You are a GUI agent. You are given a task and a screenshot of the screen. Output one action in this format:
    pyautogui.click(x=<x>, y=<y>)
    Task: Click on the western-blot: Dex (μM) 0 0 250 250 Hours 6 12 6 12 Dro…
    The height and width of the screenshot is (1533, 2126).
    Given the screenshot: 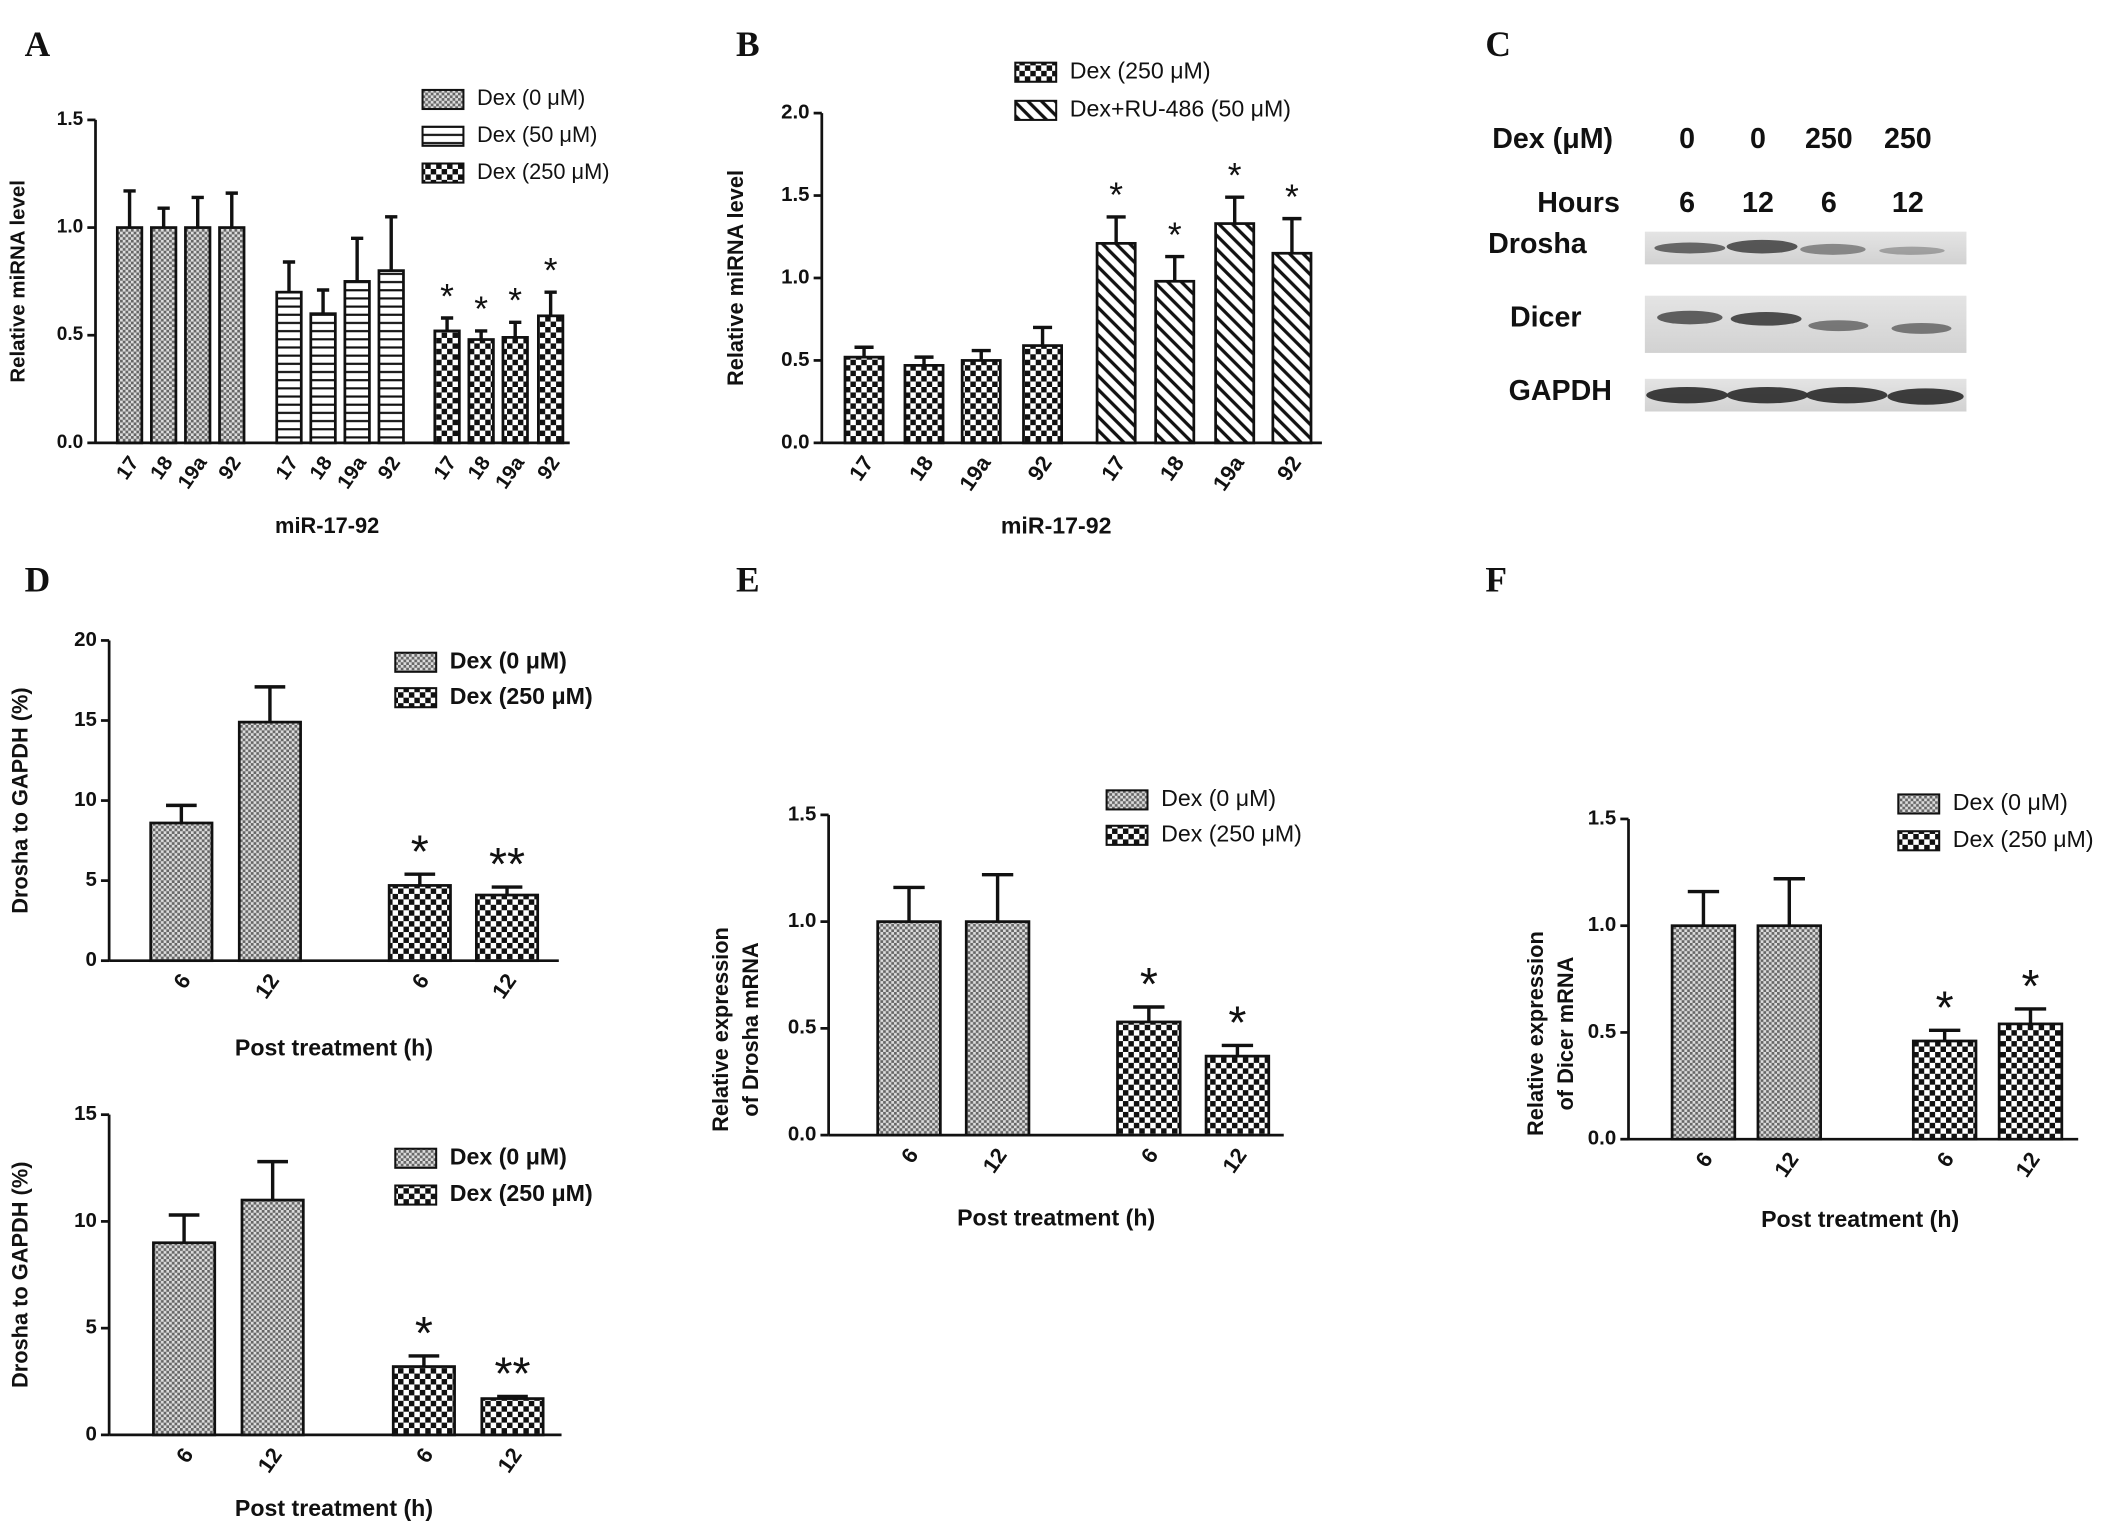 What is the action you would take?
    pyautogui.click(x=1727, y=267)
    